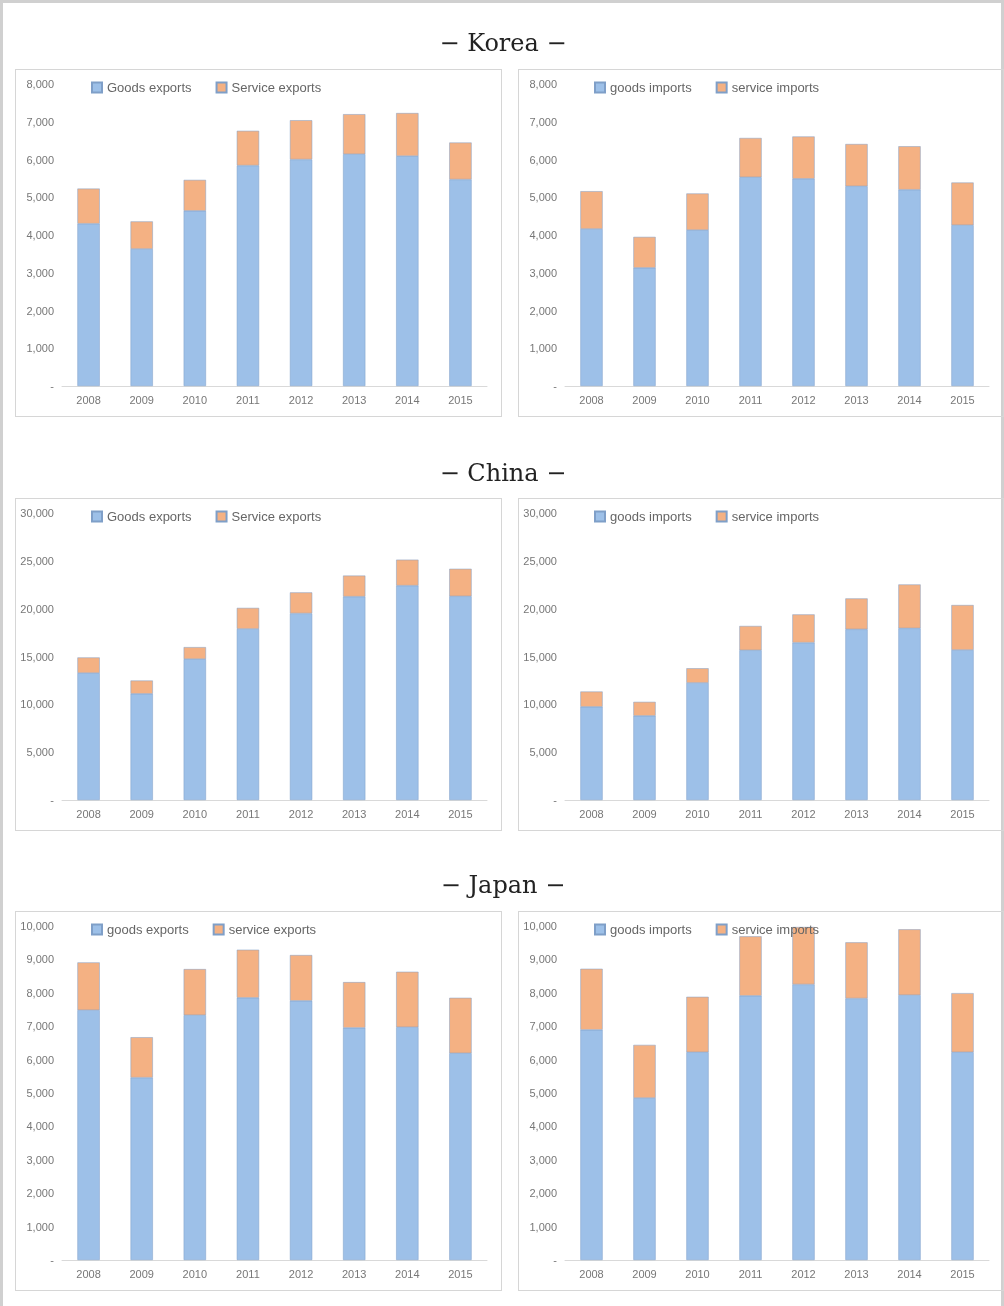  I want to click on legend-label: Goods exports, so click(150, 87).